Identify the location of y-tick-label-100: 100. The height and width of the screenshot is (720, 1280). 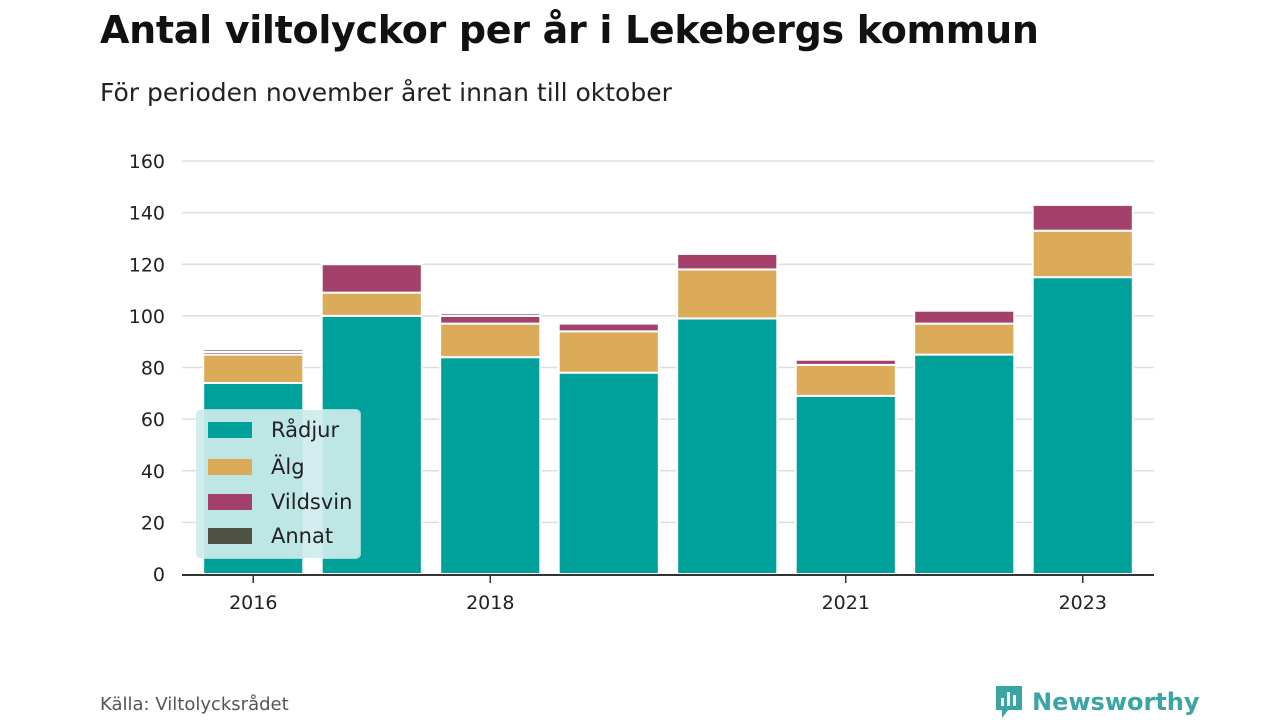
(147, 317).